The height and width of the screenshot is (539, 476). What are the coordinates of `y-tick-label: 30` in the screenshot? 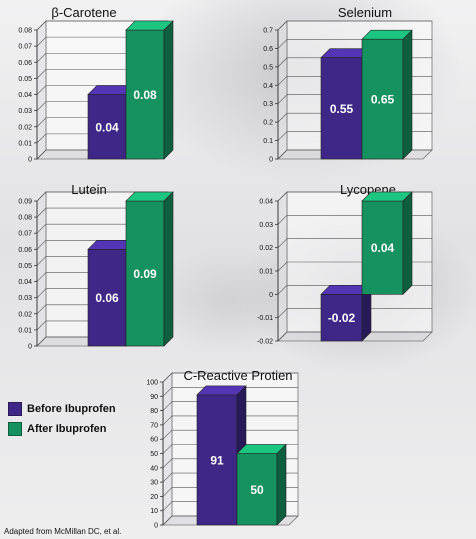 It's located at (154, 483).